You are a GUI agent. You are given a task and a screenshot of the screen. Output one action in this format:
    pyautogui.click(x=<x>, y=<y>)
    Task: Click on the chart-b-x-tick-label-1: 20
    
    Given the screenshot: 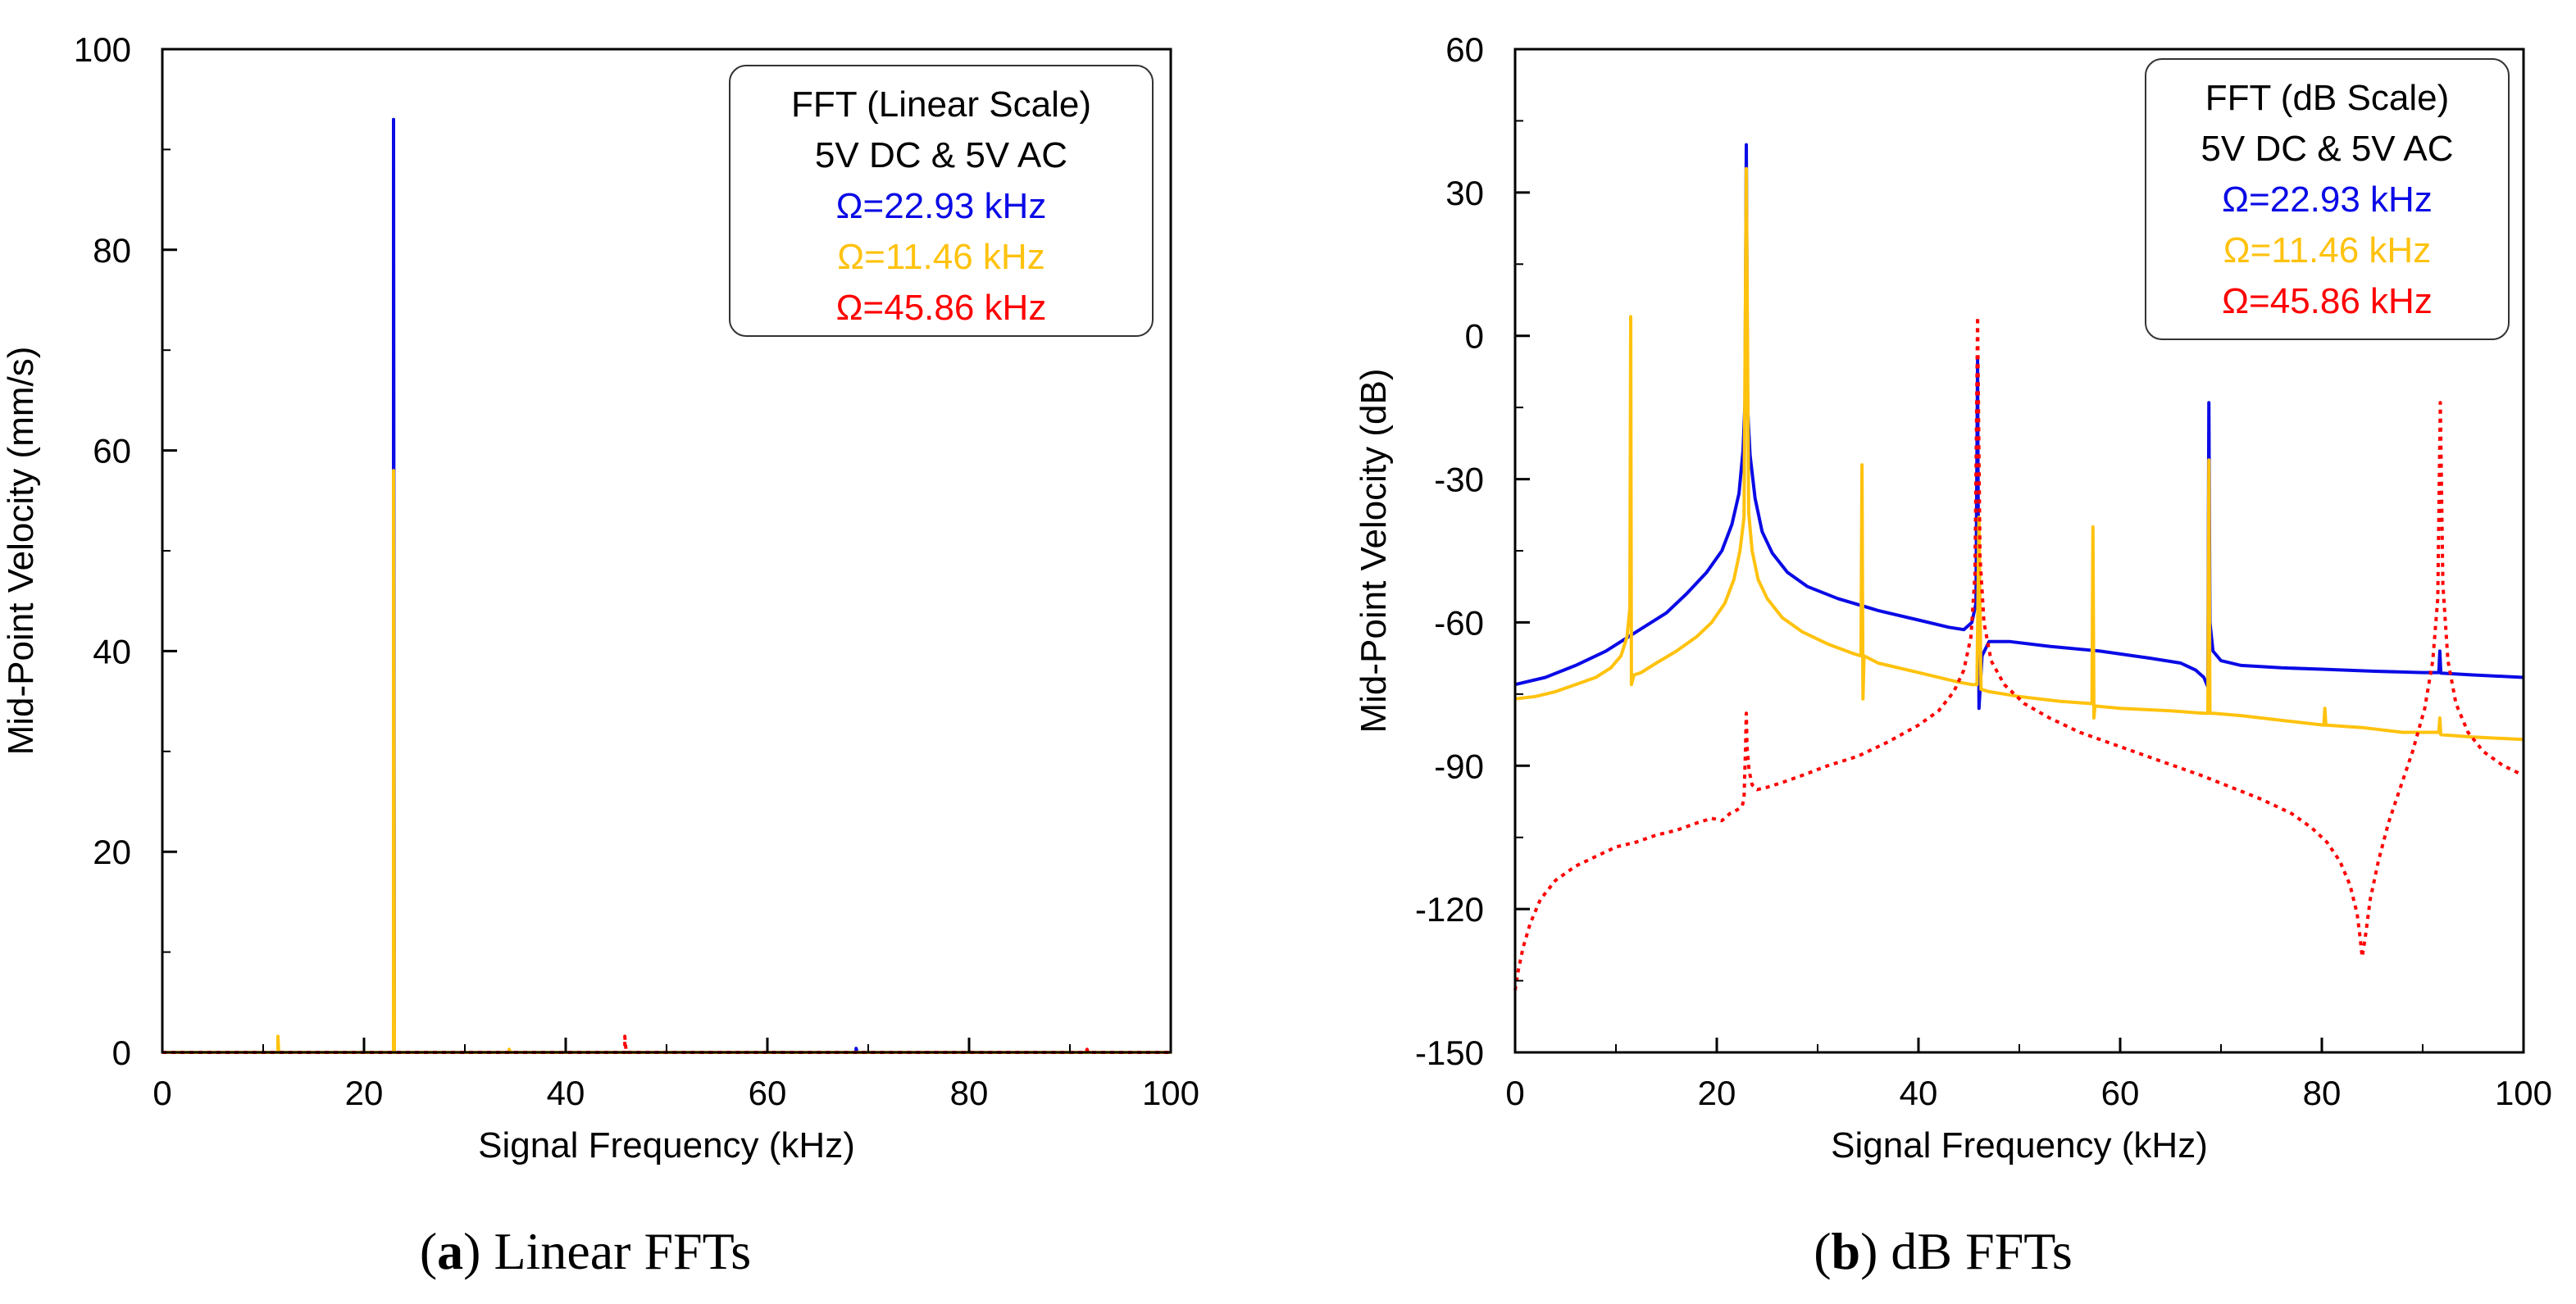 What is the action you would take?
    pyautogui.click(x=1717, y=1093)
    